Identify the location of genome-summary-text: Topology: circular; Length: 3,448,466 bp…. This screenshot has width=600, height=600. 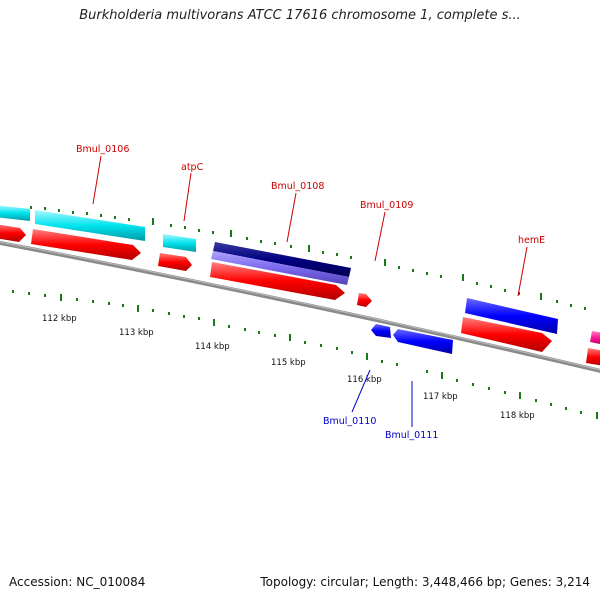
(425, 582).